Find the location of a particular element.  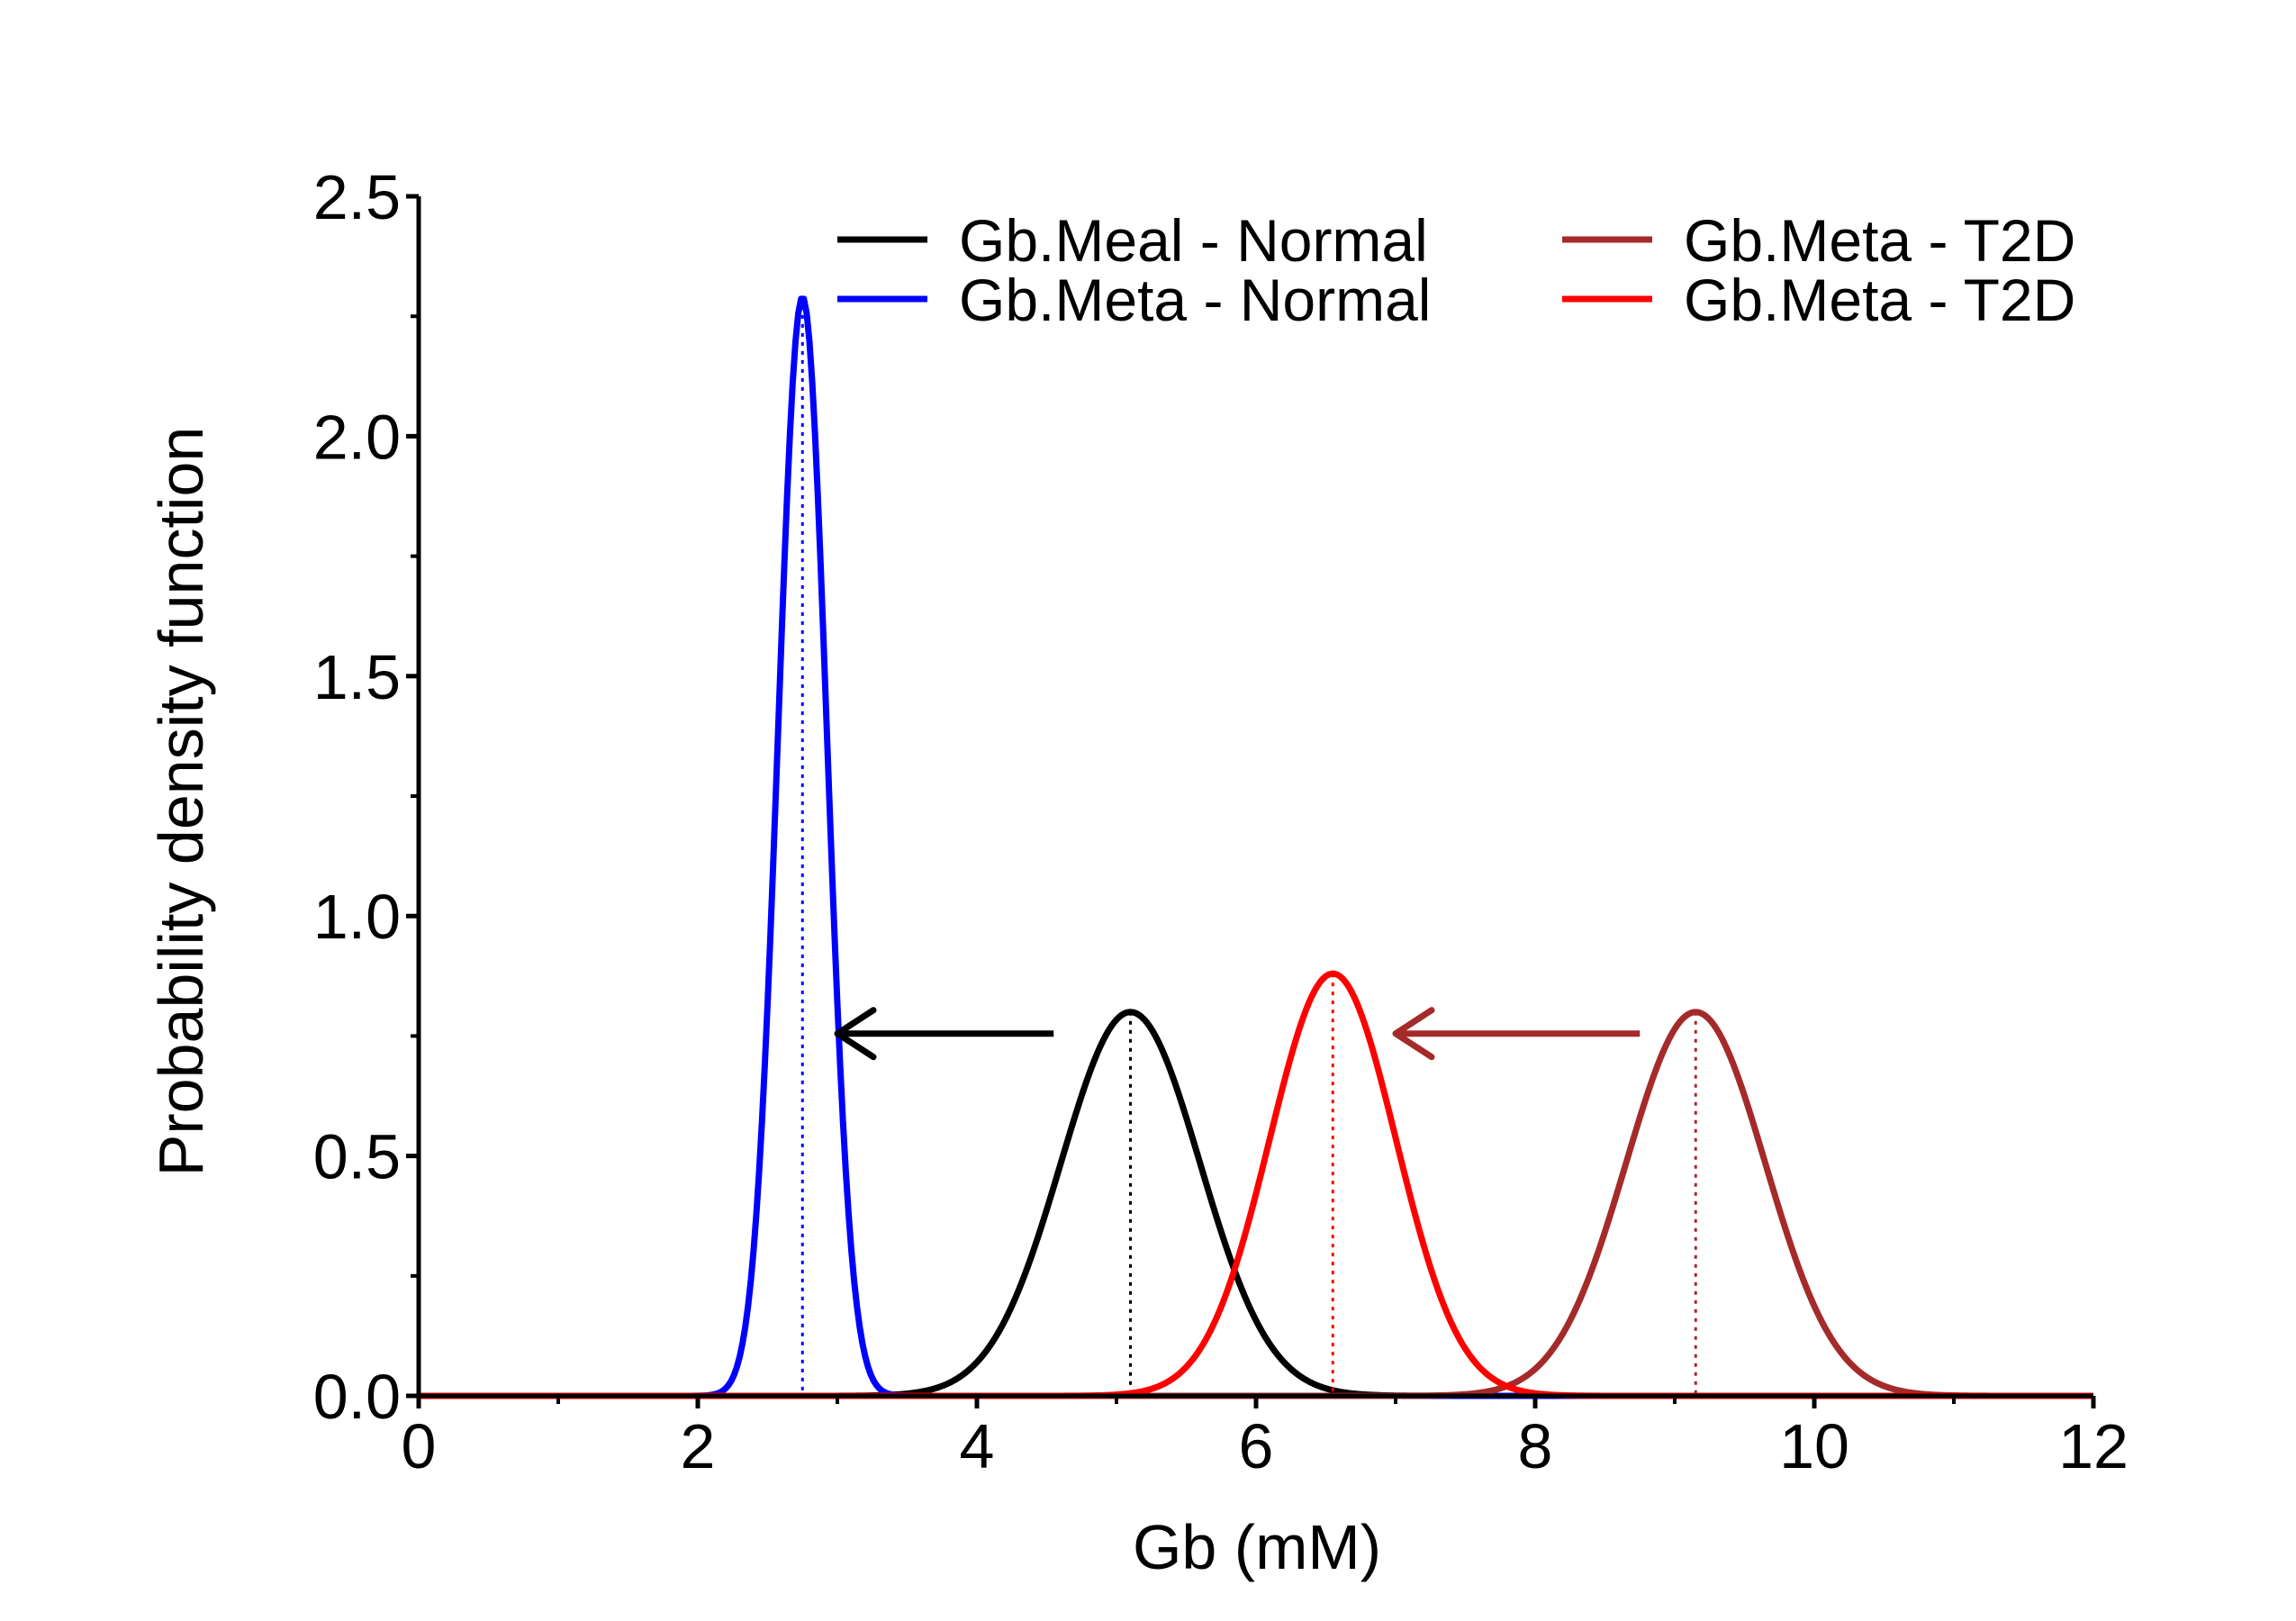

legend-label-4: Gb.Meta - T2D is located at coordinates (1879, 300).